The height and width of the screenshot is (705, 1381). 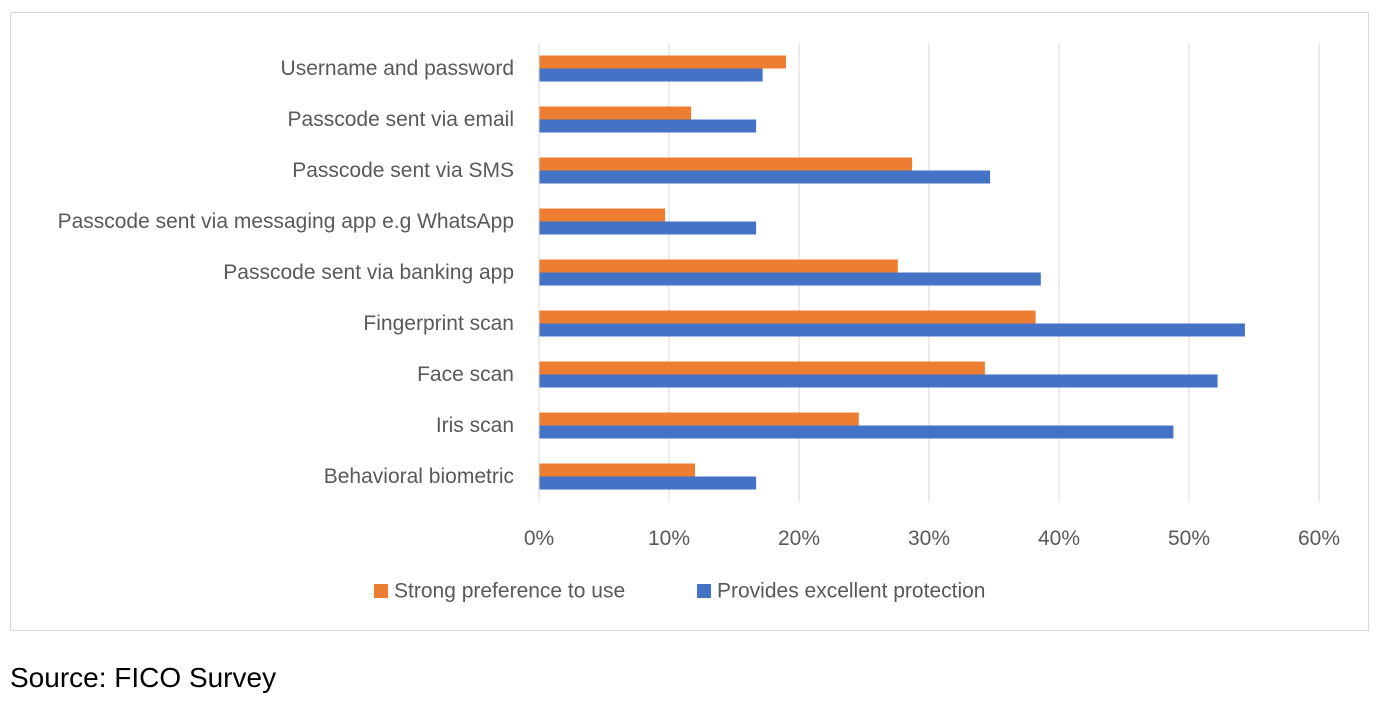 I want to click on x-tick-label: 60%, so click(x=1319, y=538).